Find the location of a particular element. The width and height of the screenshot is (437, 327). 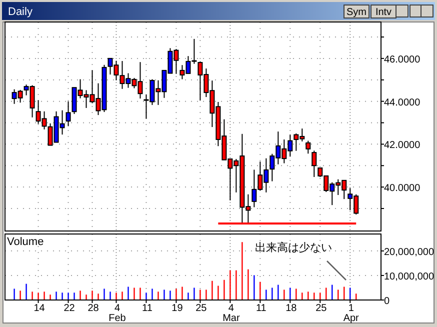

x-tick-label: 4 Mar is located at coordinates (231, 313).